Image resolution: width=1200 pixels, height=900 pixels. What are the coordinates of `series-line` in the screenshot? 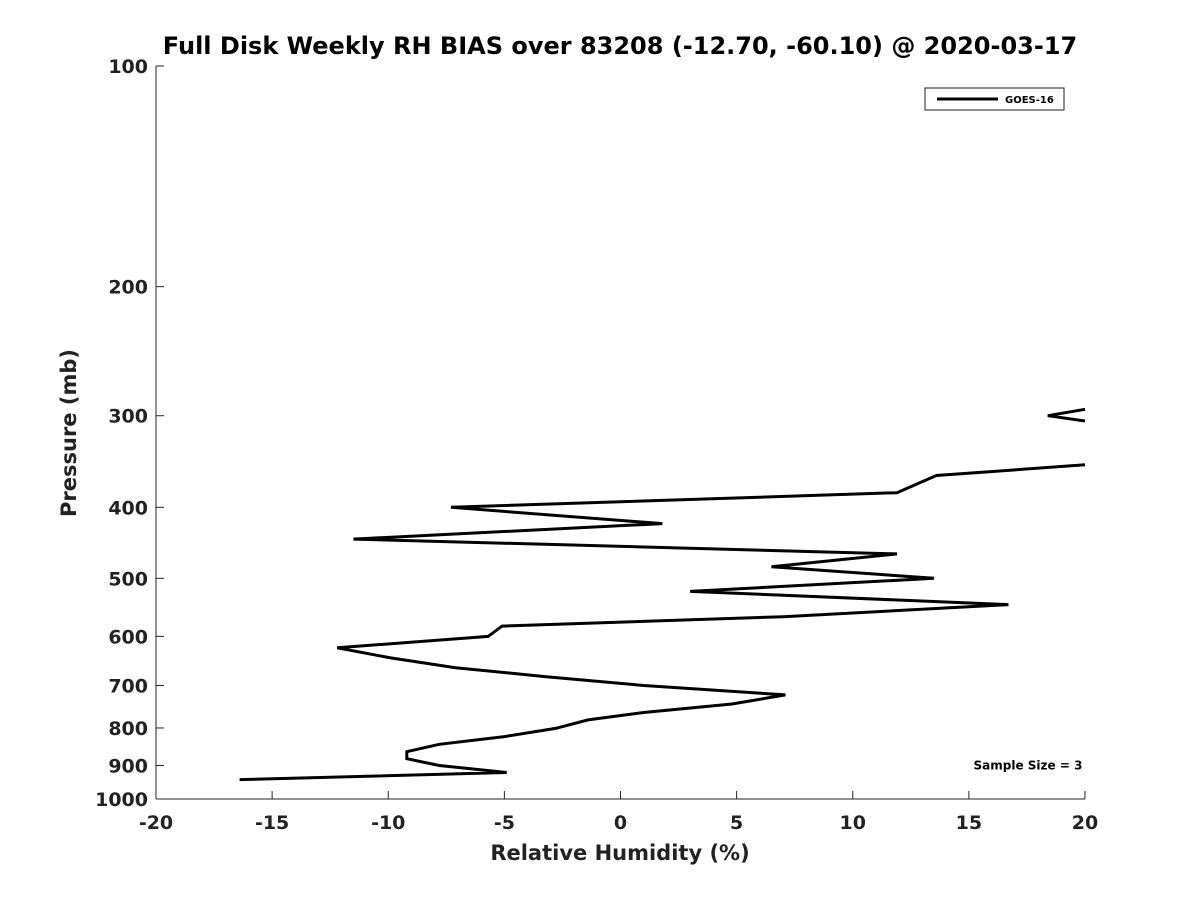 It's located at (1066, 415).